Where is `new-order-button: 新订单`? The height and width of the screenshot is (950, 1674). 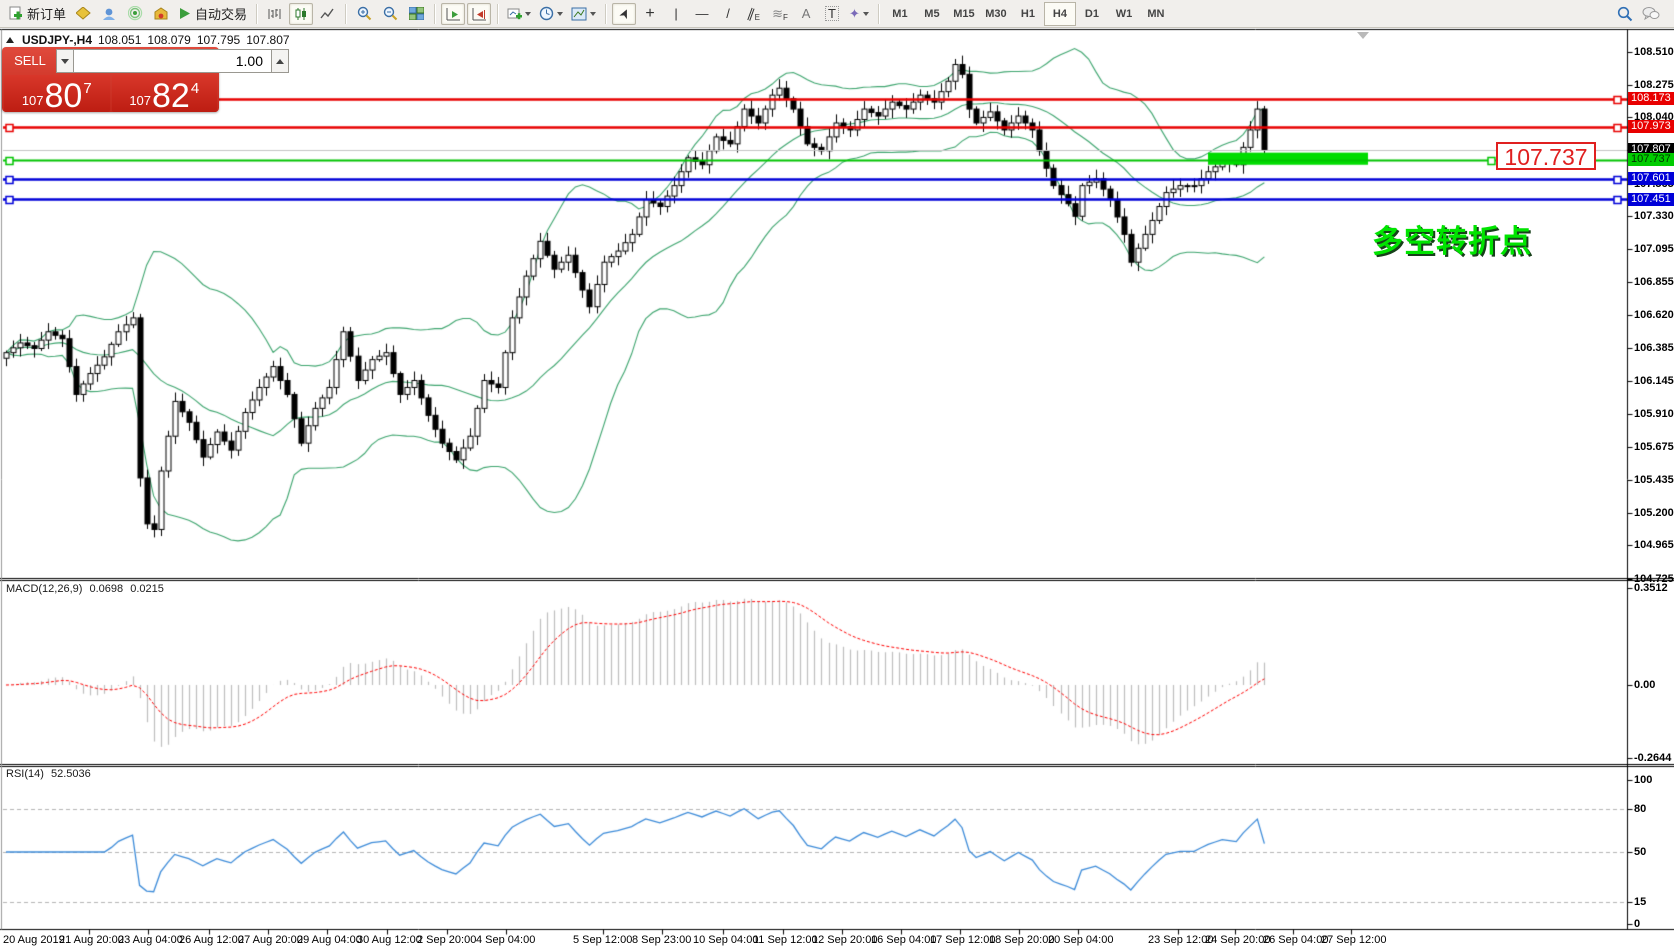
new-order-button: 新订单 is located at coordinates (37, 14).